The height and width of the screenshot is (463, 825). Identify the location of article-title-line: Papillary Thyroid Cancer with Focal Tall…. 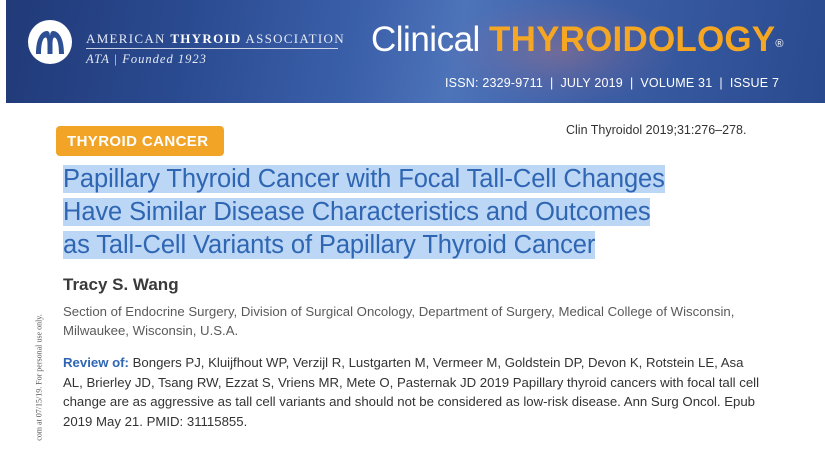
(364, 179).